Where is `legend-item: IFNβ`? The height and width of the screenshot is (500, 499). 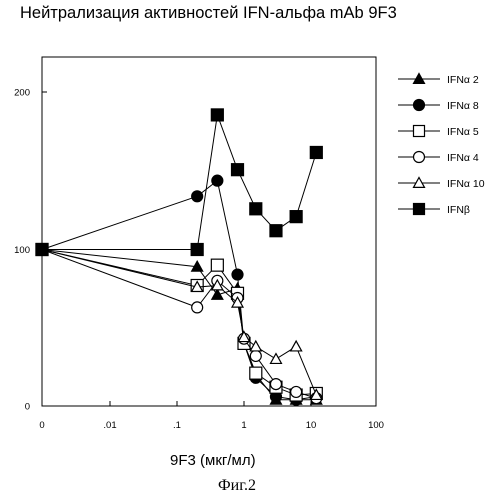 legend-item: IFNβ is located at coordinates (434, 210).